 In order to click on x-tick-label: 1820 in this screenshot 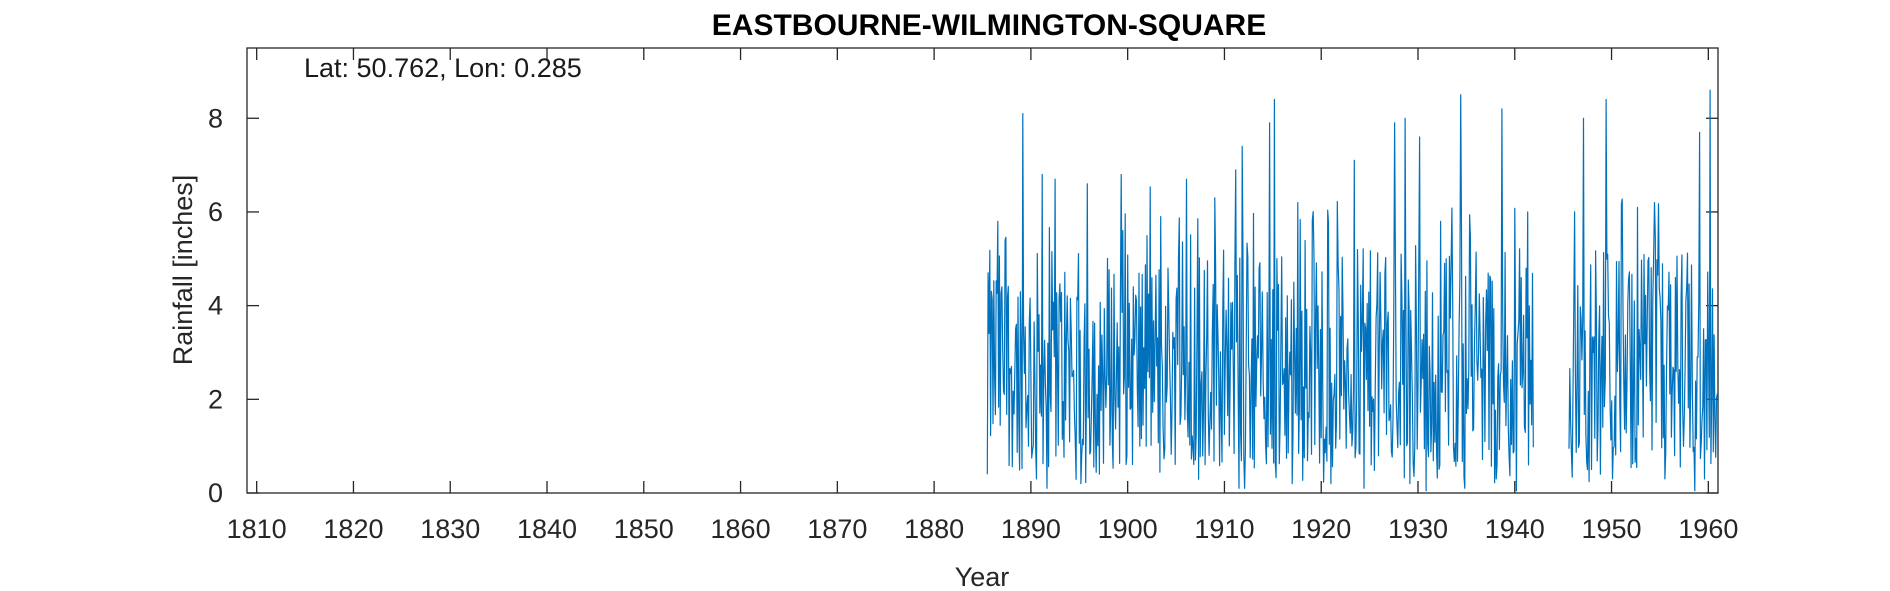, I will do `click(353, 529)`.